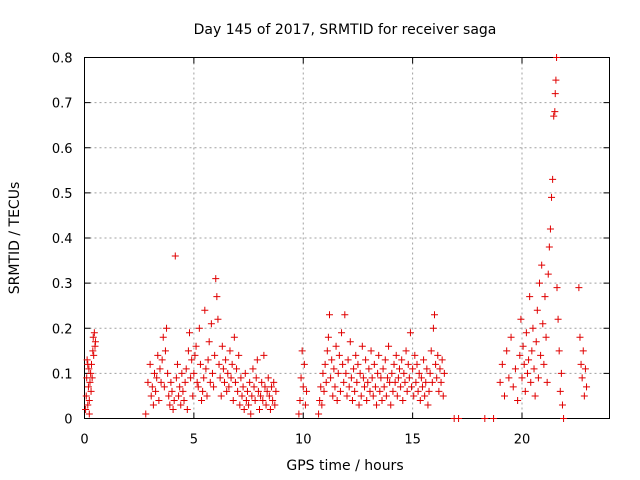  Describe the element at coordinates (303, 440) in the screenshot. I see `x-tick-label: 10` at that location.